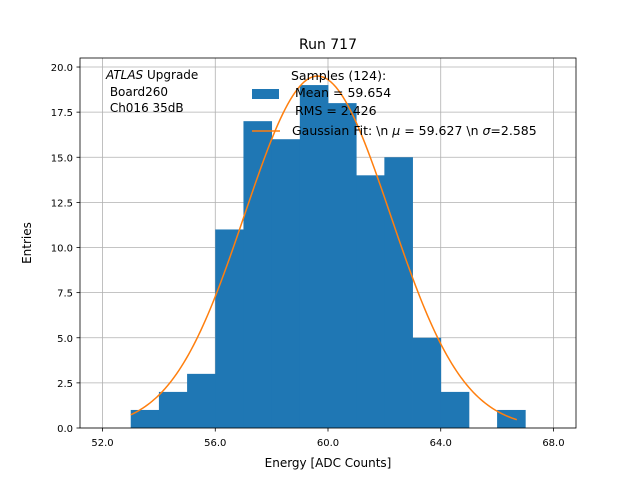 The width and height of the screenshot is (640, 480). I want to click on y-tick-label: 12.5, so click(62, 203).